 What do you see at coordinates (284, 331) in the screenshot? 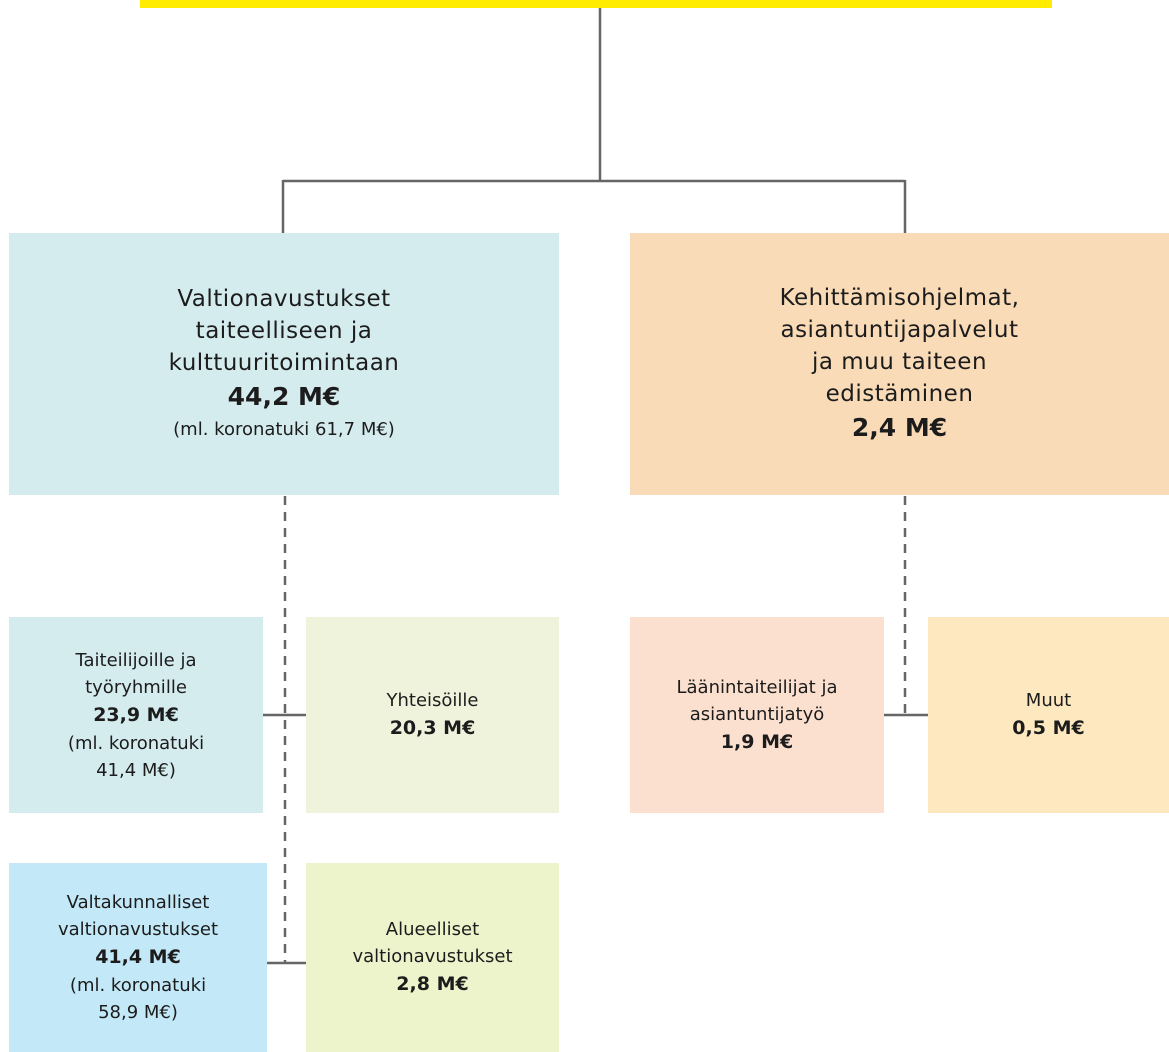
I see `node-label: taiteelliseen ja` at bounding box center [284, 331].